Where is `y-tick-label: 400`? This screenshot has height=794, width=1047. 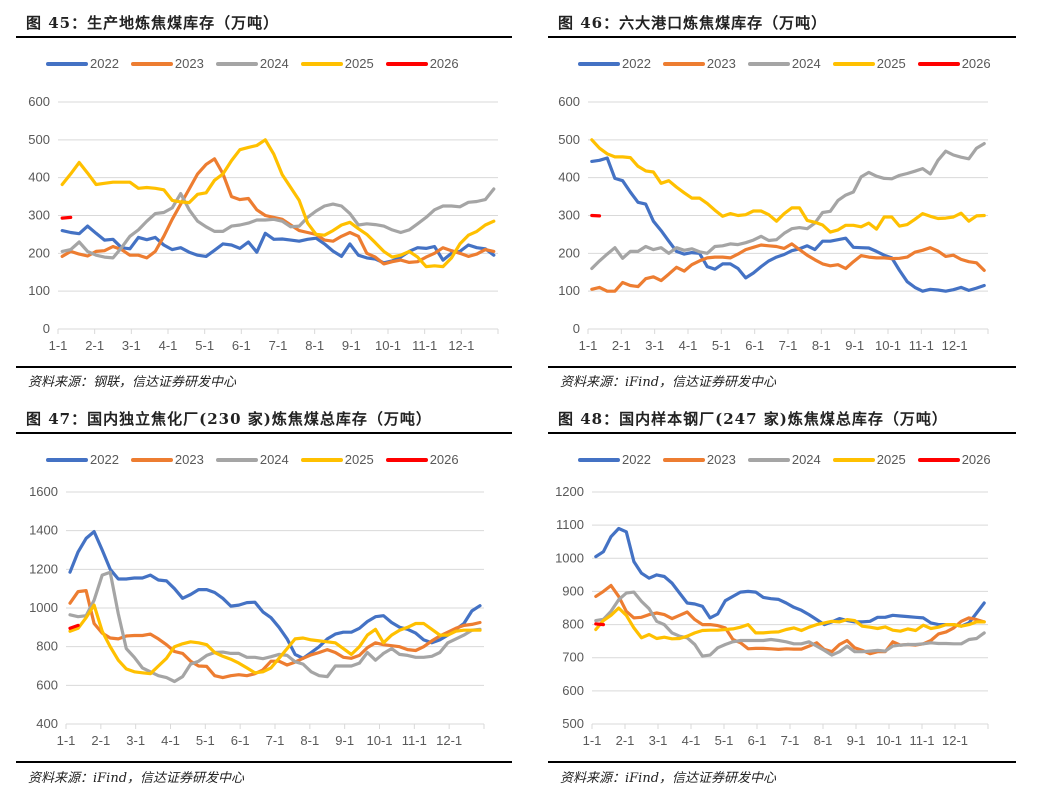
y-tick-label: 400 is located at coordinates (47, 723).